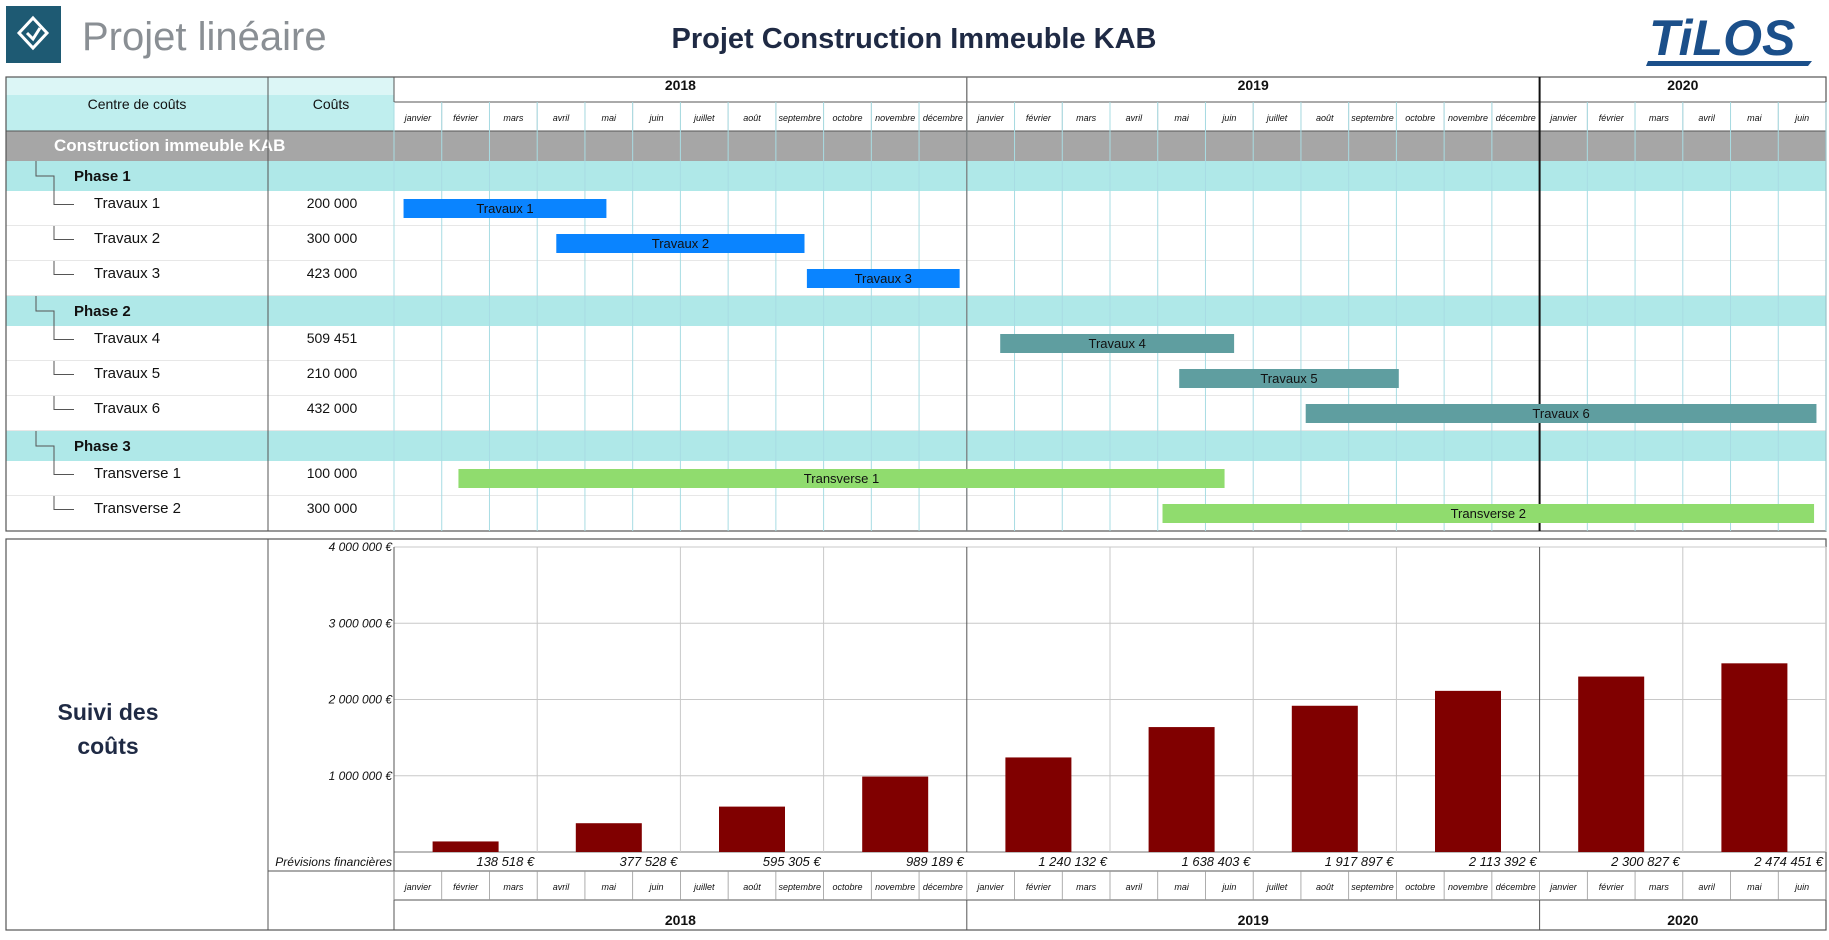  I want to click on month-header: janvier, so click(418, 118).